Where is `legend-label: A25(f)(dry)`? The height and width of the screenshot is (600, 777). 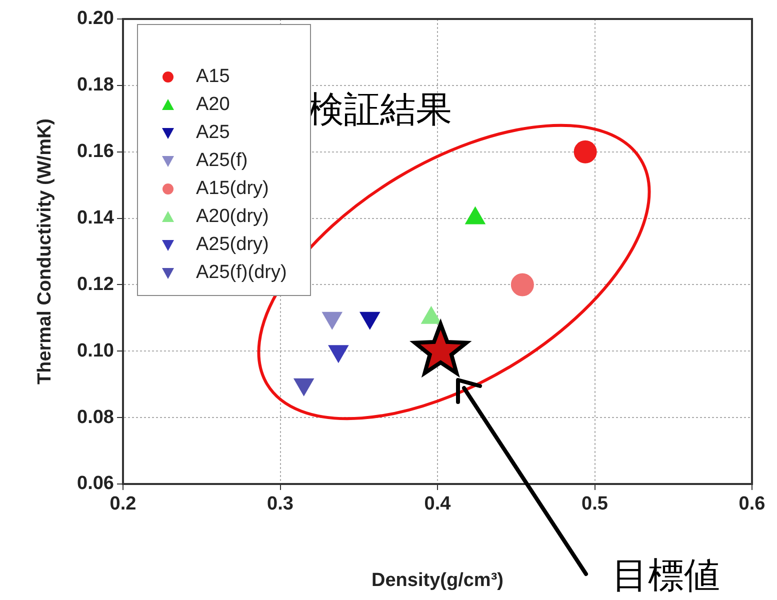
legend-label: A25(f)(dry) is located at coordinates (241, 273).